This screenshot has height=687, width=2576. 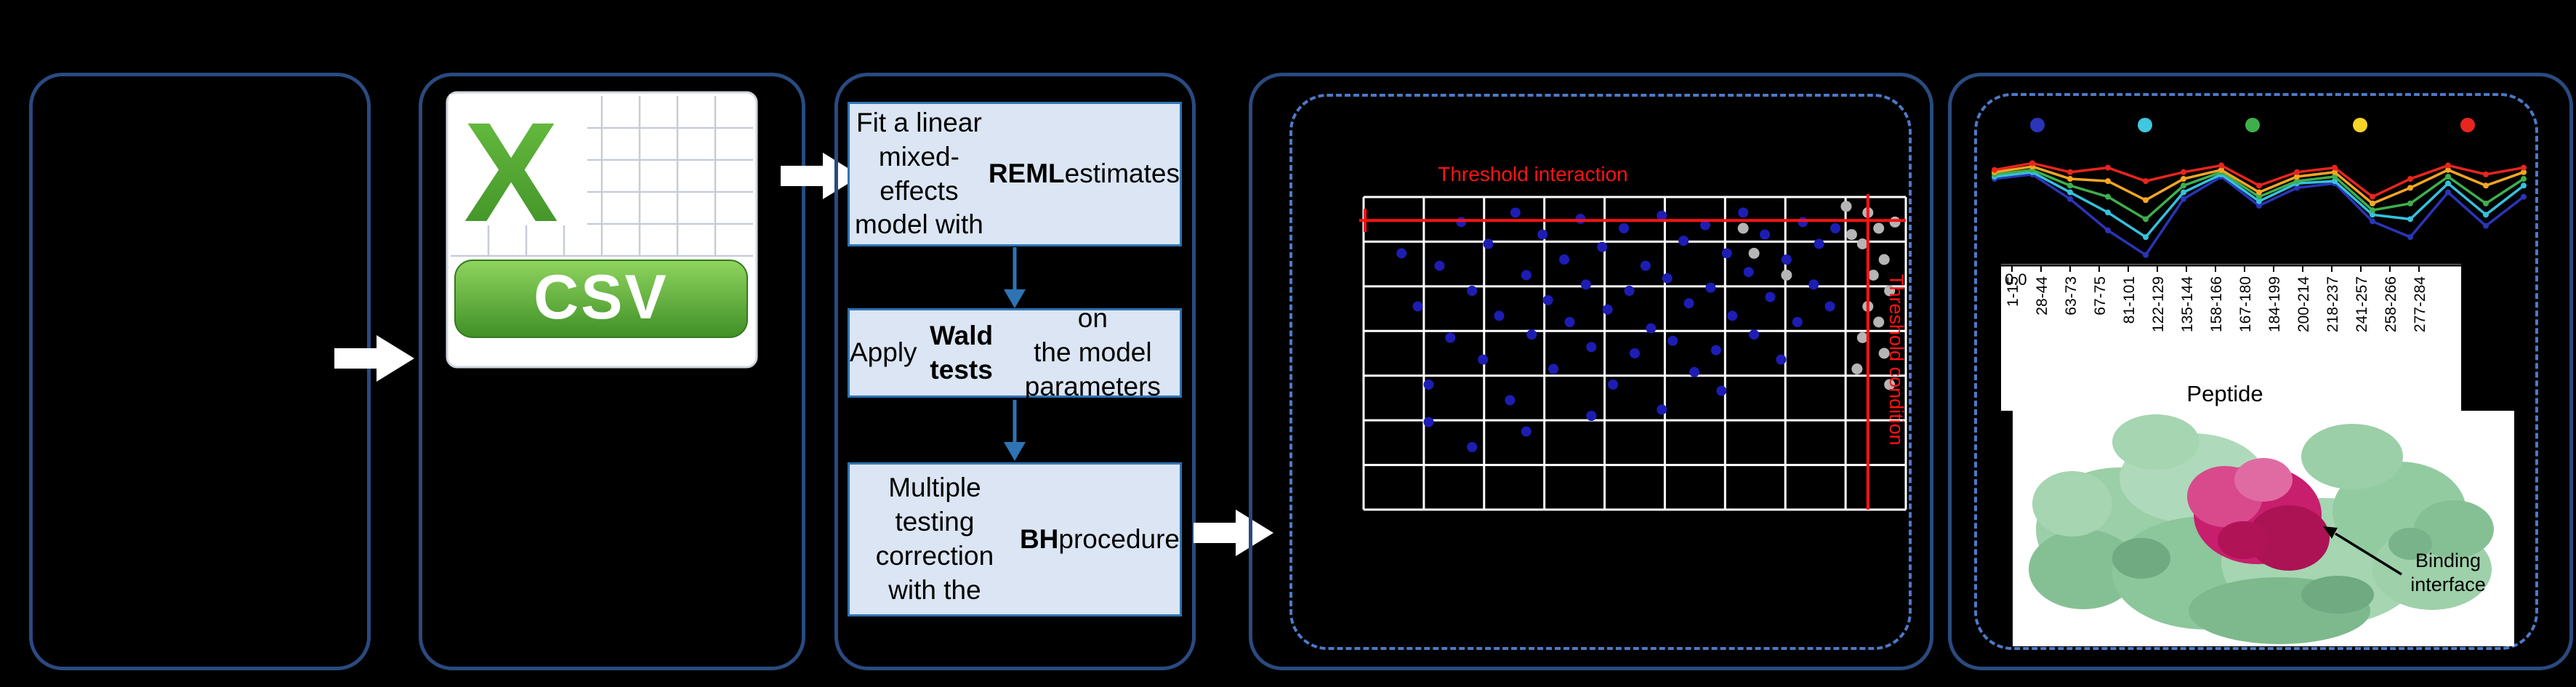 What do you see at coordinates (1015, 371) in the screenshot?
I see `panel-statistics` at bounding box center [1015, 371].